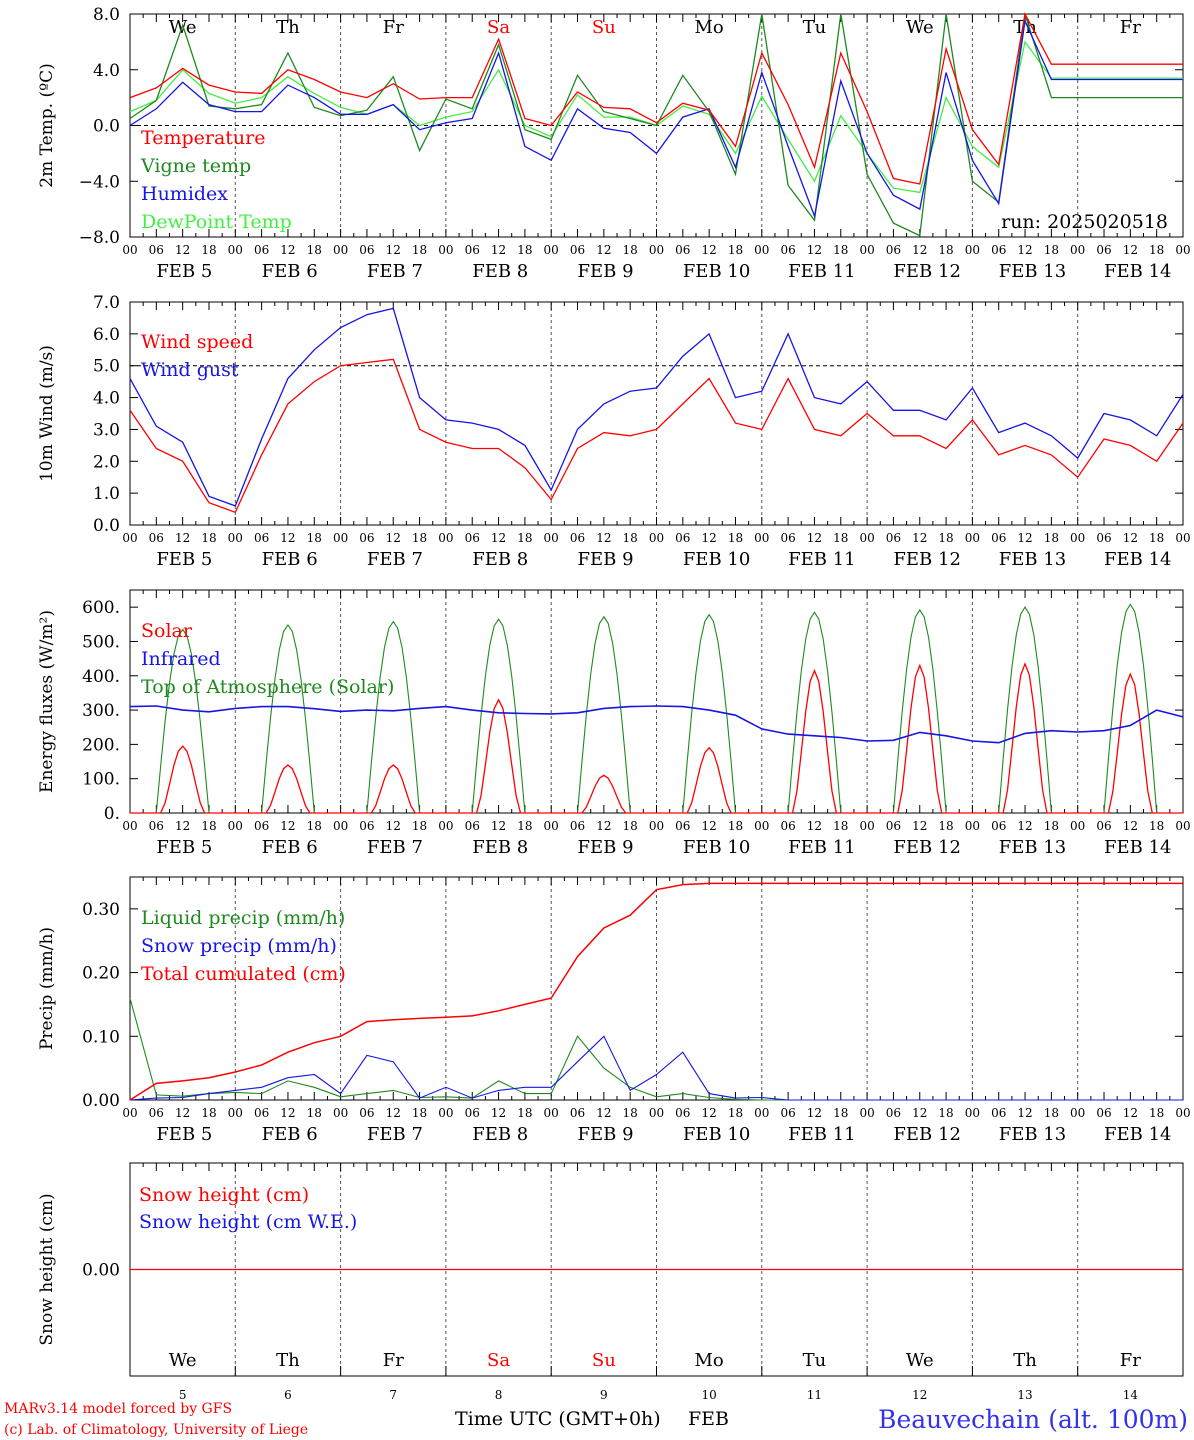  Describe the element at coordinates (216, 222) in the screenshot. I see `legend-entry: DewPoint Temp` at that location.